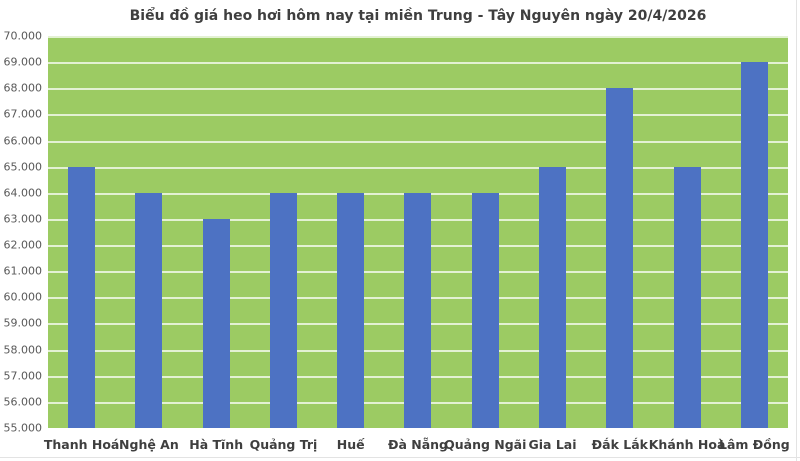 Image resolution: width=800 pixels, height=461 pixels. I want to click on y-tick-label: 67.000, so click(23, 114).